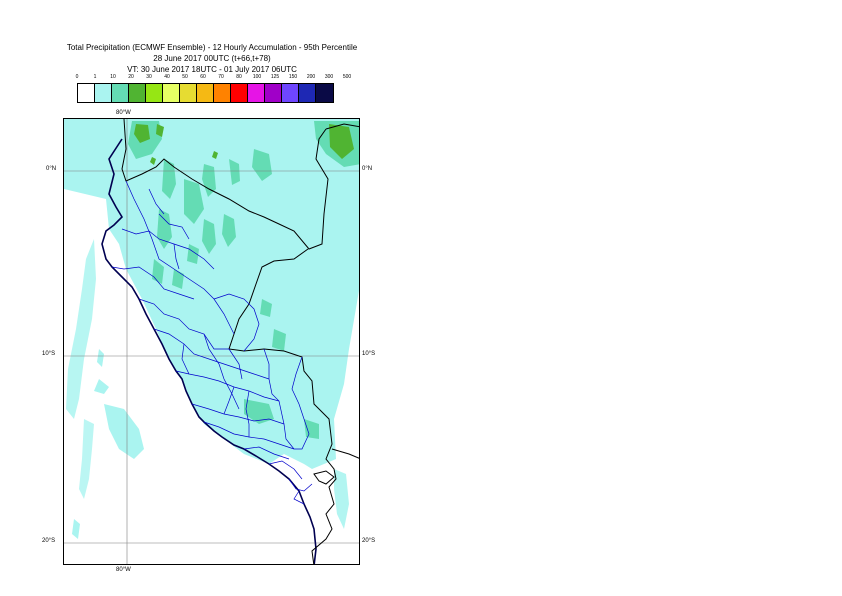  What do you see at coordinates (167, 77) in the screenshot?
I see `legend-label: 40` at bounding box center [167, 77].